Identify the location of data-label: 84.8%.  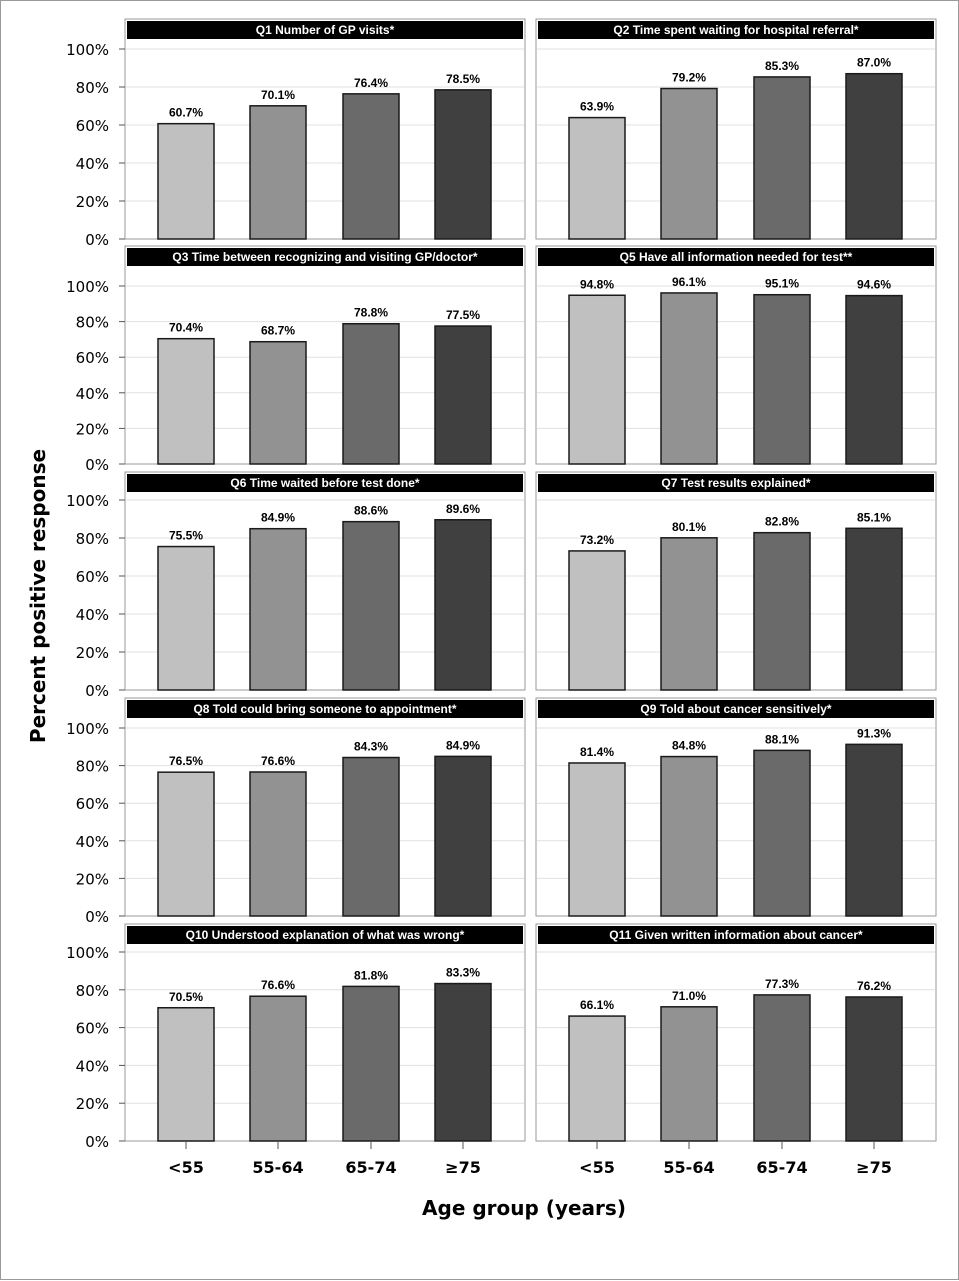
(689, 746).